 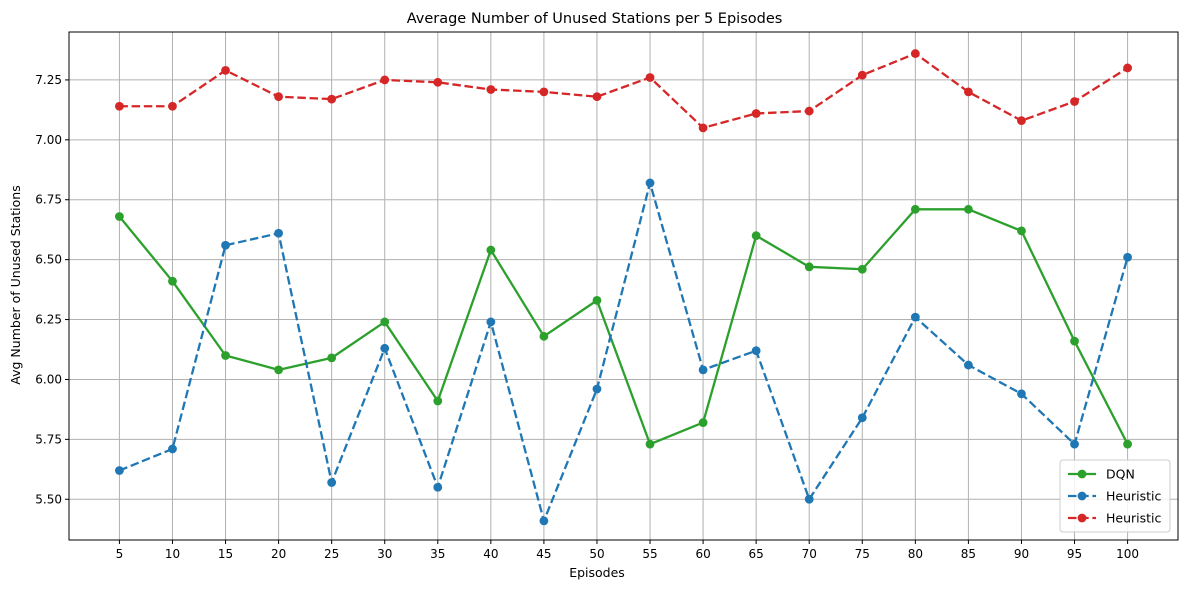 What do you see at coordinates (225, 554) in the screenshot?
I see `x-tick-label: 15` at bounding box center [225, 554].